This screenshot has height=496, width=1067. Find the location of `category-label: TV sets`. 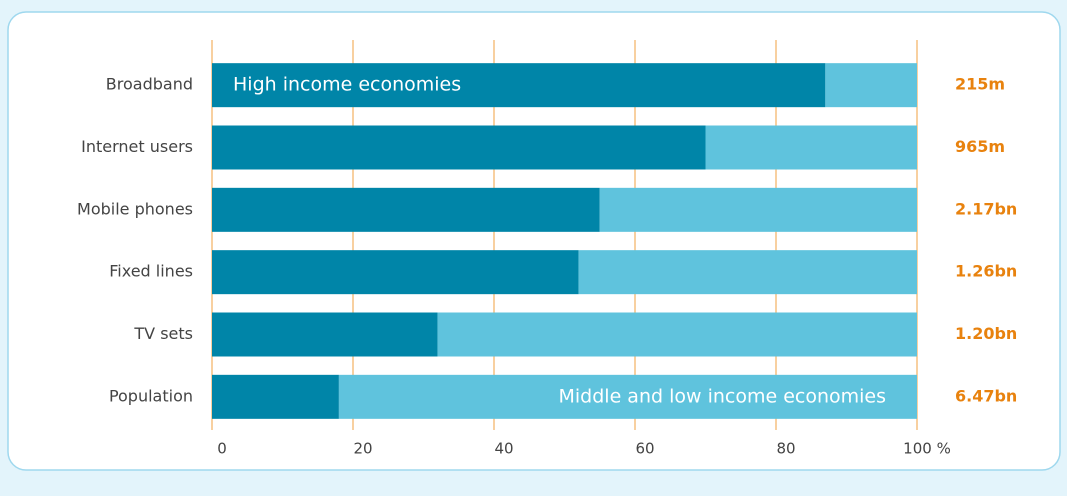

category-label: TV sets is located at coordinates (163, 333).